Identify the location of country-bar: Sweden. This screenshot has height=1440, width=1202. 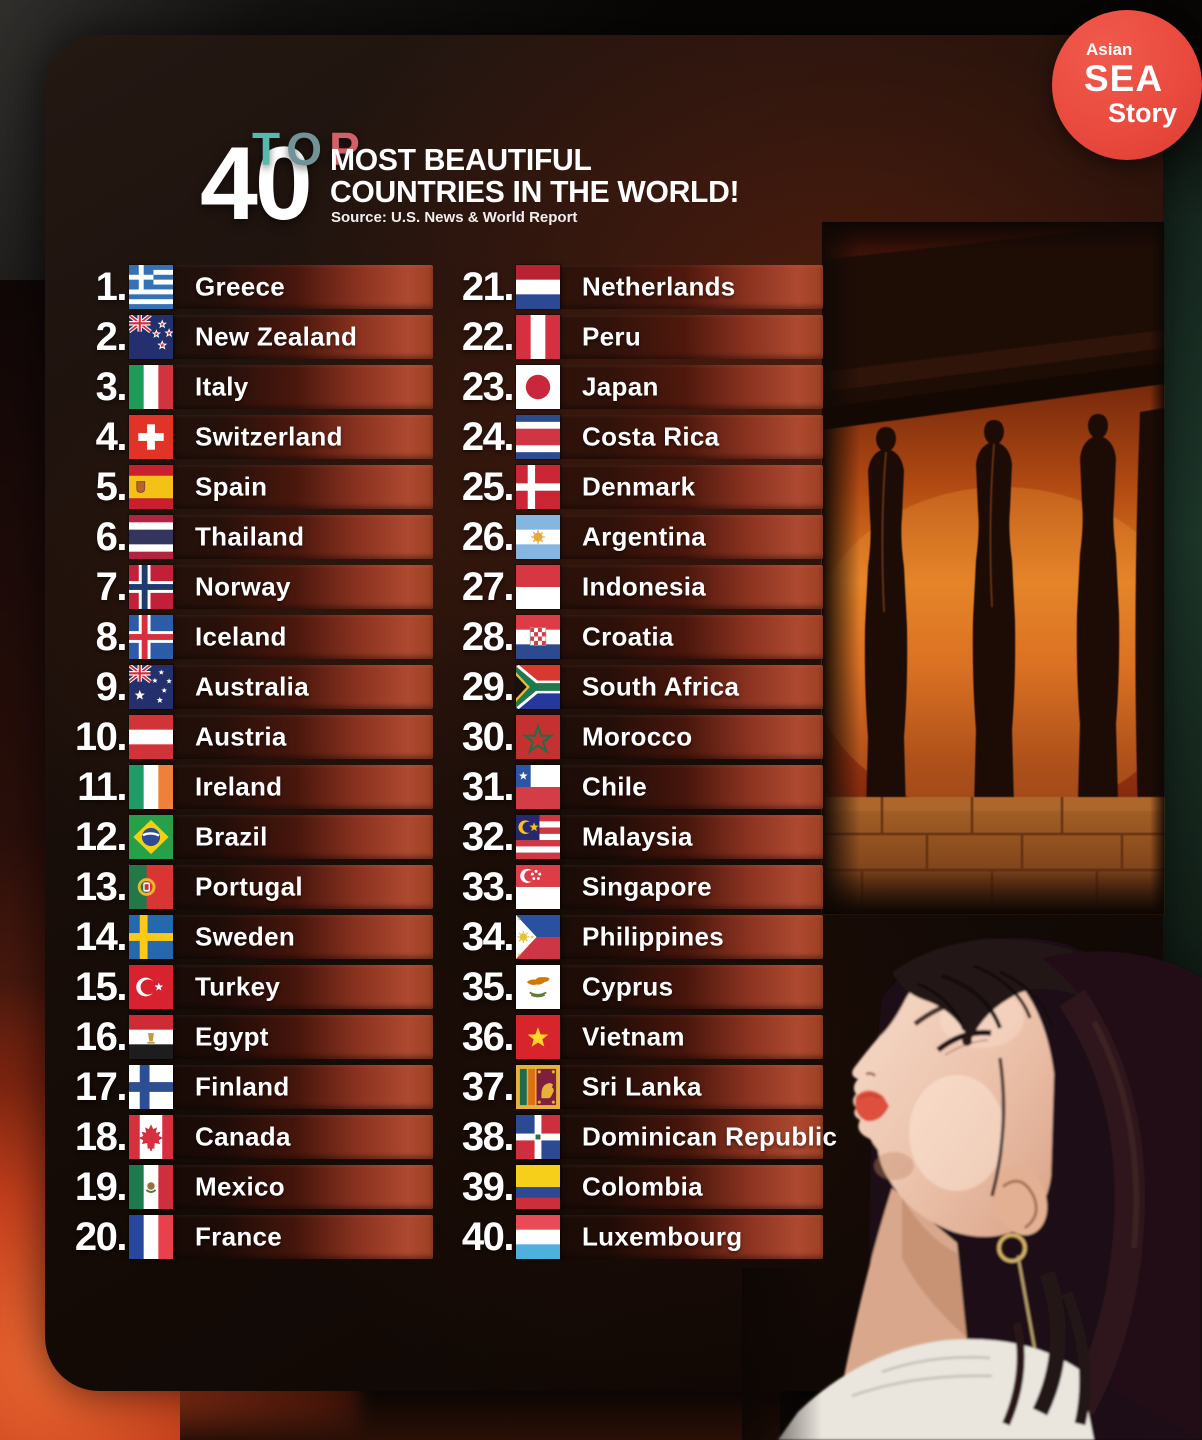
(281, 937).